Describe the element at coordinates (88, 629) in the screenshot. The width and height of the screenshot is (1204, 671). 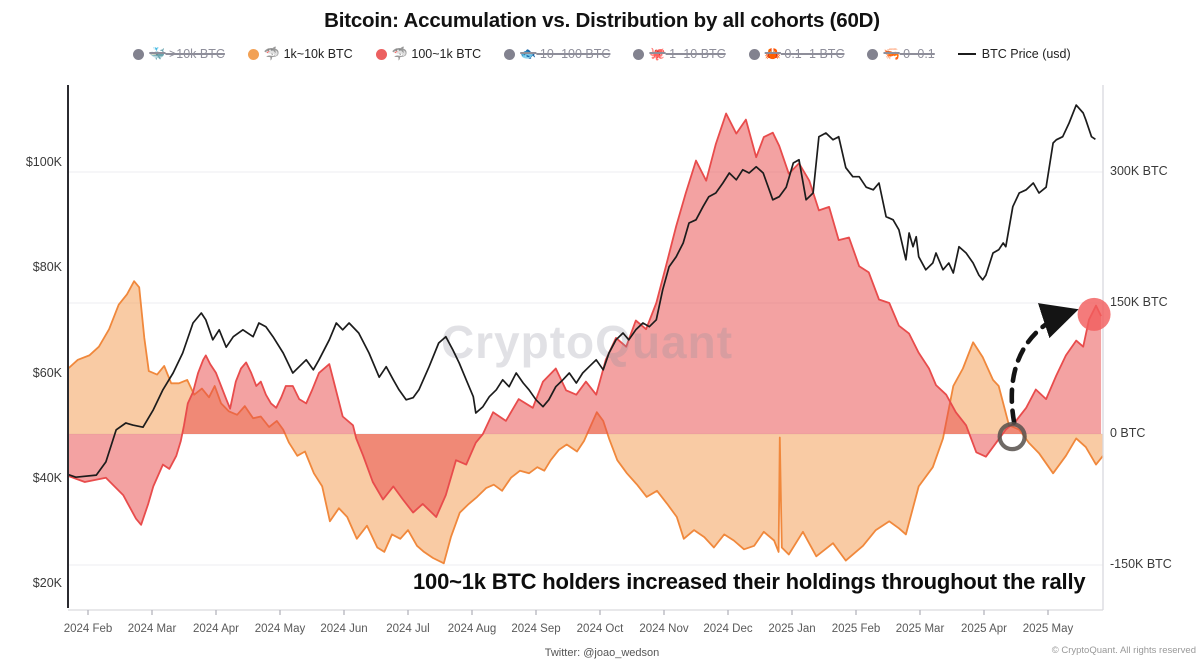
I see `x-tick-label: 2024 Feb` at that location.